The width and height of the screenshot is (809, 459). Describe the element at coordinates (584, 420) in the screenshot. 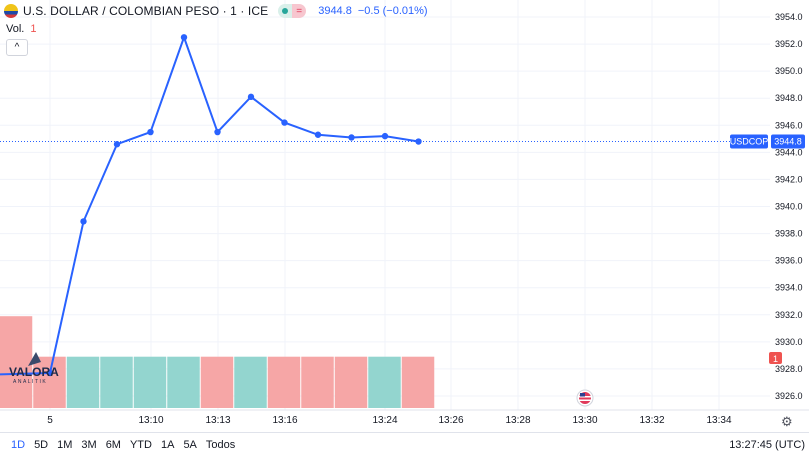

I see `time-tick-label: 13:30` at that location.